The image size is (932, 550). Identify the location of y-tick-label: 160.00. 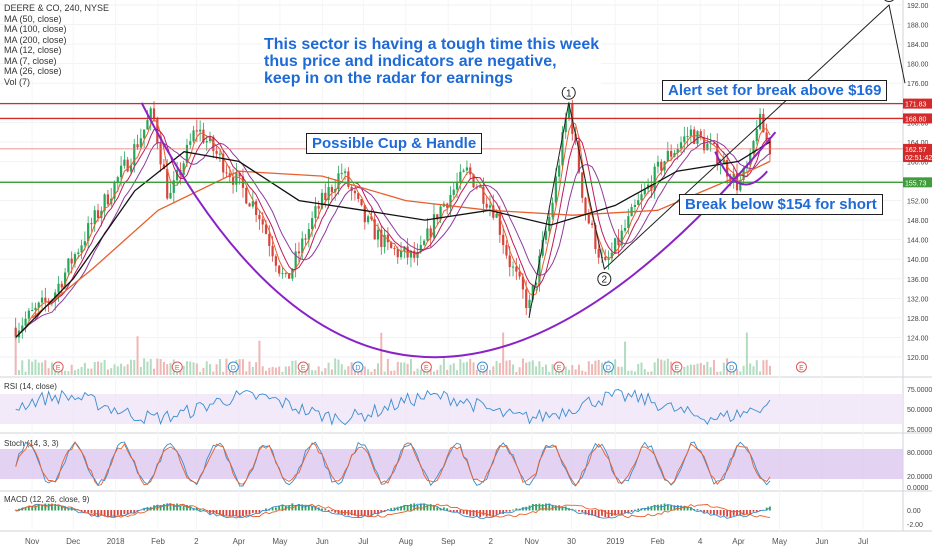
(918, 162).